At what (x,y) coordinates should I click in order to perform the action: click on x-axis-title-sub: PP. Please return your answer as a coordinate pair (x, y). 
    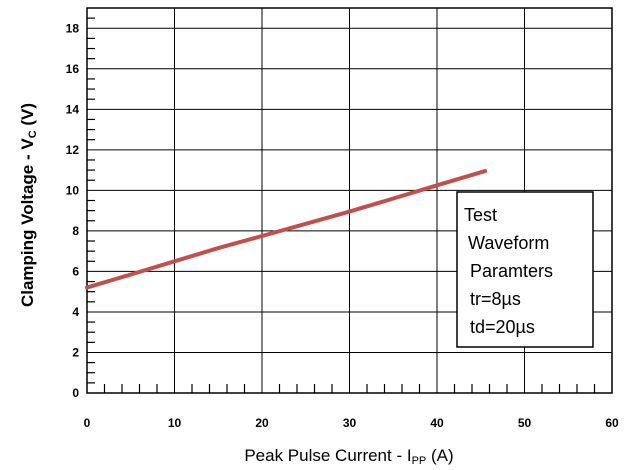
    Looking at the image, I should click on (419, 461).